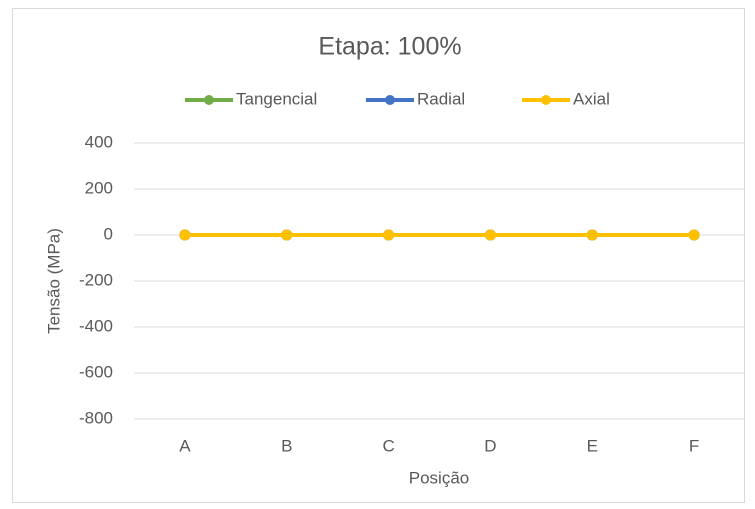 The width and height of the screenshot is (755, 509). What do you see at coordinates (96, 371) in the screenshot?
I see `y-tick-label: -600` at bounding box center [96, 371].